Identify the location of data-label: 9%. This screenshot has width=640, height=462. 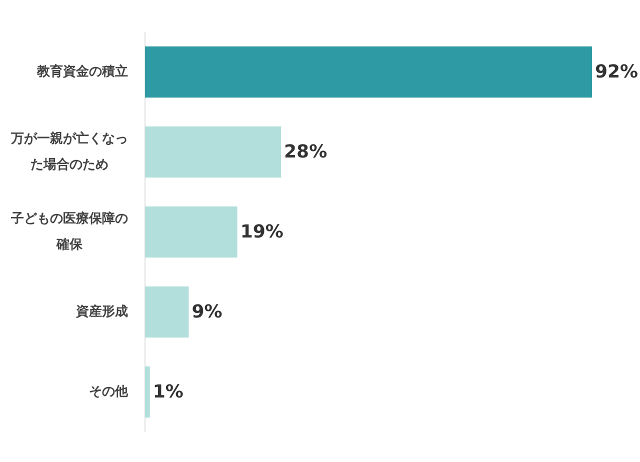
(207, 312).